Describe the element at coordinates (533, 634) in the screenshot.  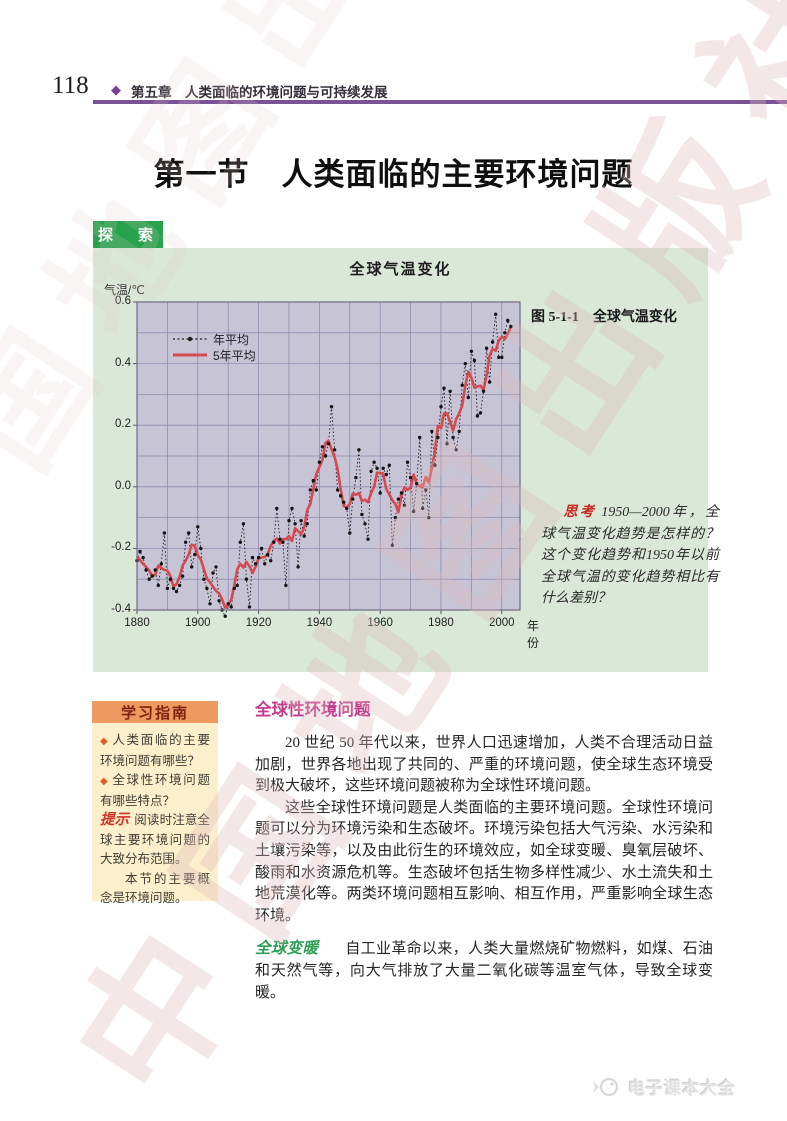
I see `x-axis-label: 年份` at that location.